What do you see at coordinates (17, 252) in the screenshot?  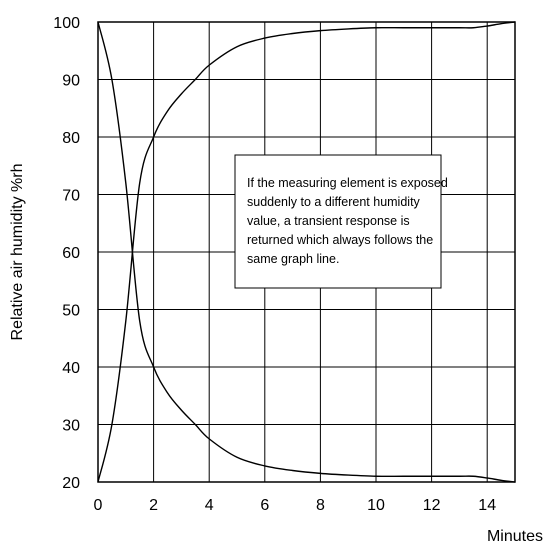 I see `y-axis-label: Relative air humidity %rh` at bounding box center [17, 252].